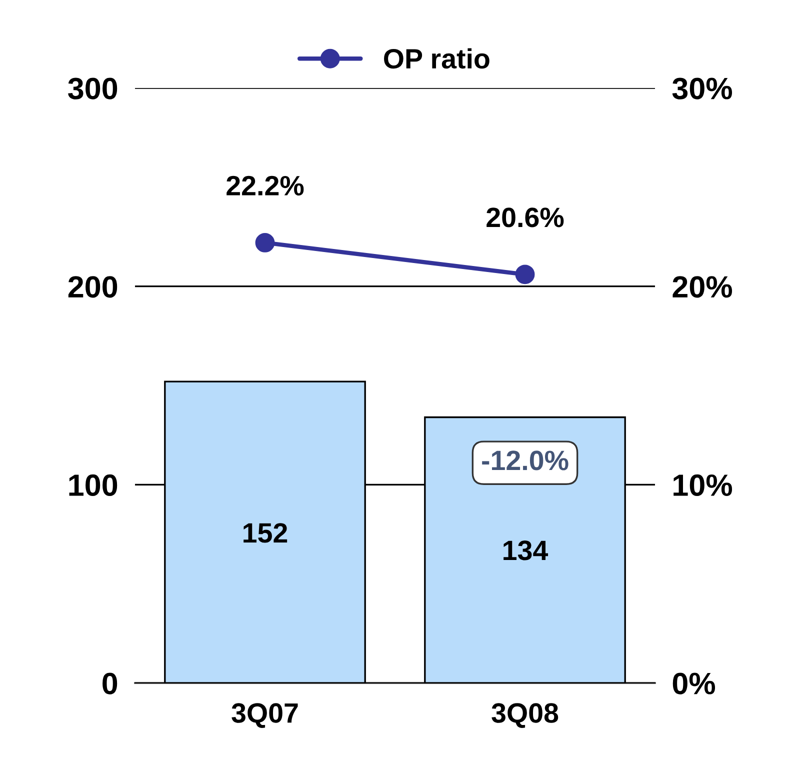  Describe the element at coordinates (526, 550) in the screenshot. I see `data-label: 134` at that location.